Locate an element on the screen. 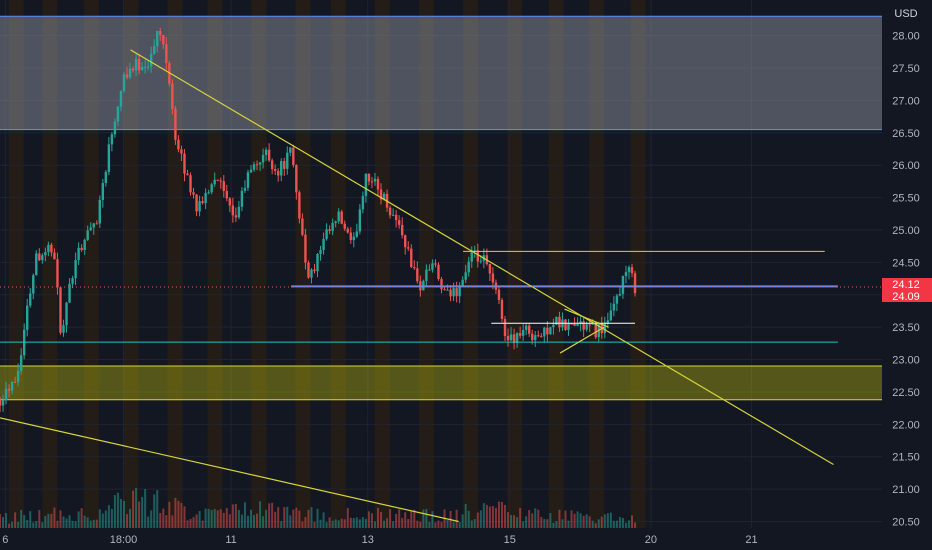 The image size is (932, 550). x-tick-labels: 6 18:00 11 13 15 20 21 is located at coordinates (379, 540).